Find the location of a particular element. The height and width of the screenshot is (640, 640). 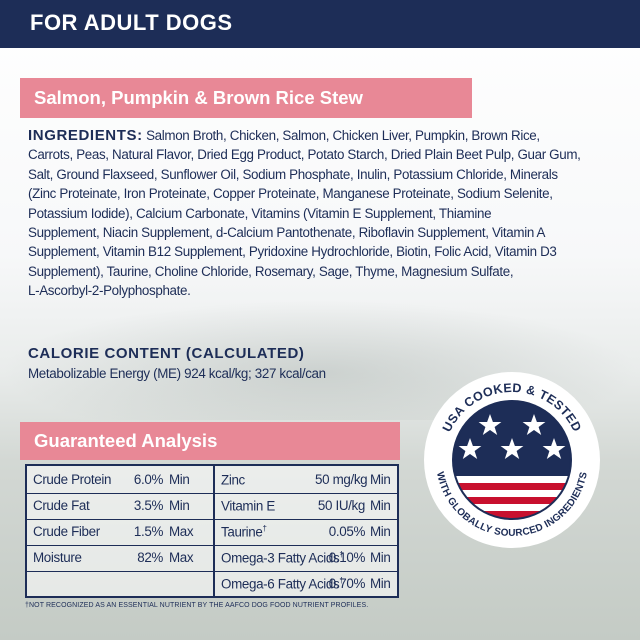

analysis-heading: Guaranteed Analysis is located at coordinates (126, 440).